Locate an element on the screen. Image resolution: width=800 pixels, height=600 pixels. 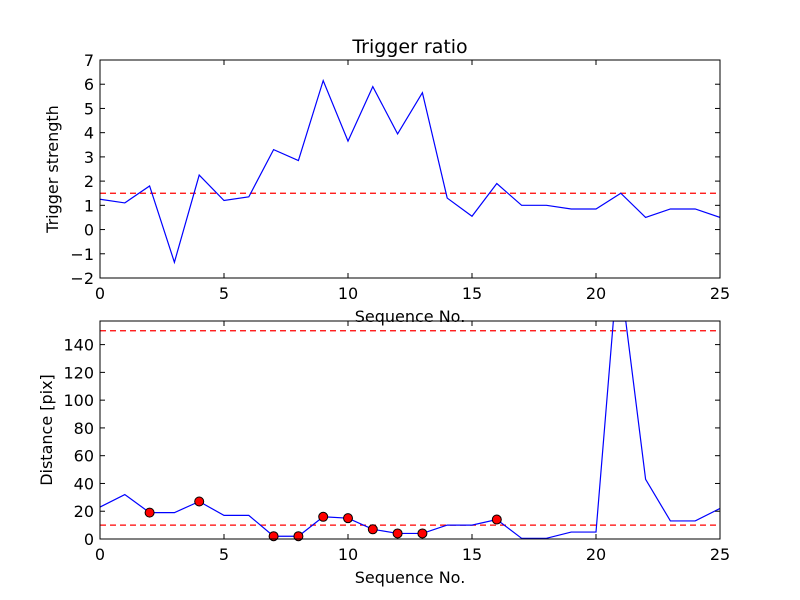
y-tick-label-4: 2 is located at coordinates (89, 181).